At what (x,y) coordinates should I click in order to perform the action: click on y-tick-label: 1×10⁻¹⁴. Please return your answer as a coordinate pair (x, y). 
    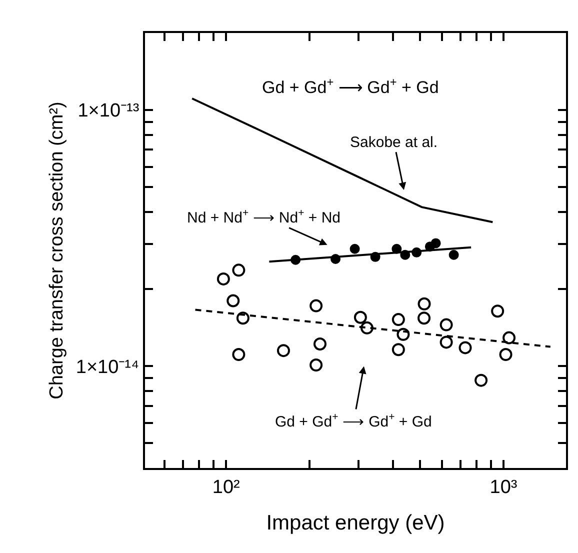
    Looking at the image, I should click on (108, 367).